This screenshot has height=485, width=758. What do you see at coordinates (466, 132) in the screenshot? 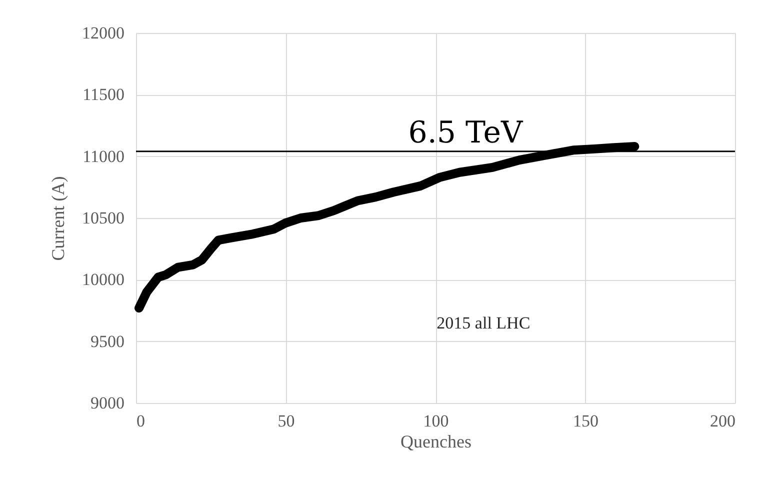
I see `ref-line-label: 6.5 TeV` at bounding box center [466, 132].